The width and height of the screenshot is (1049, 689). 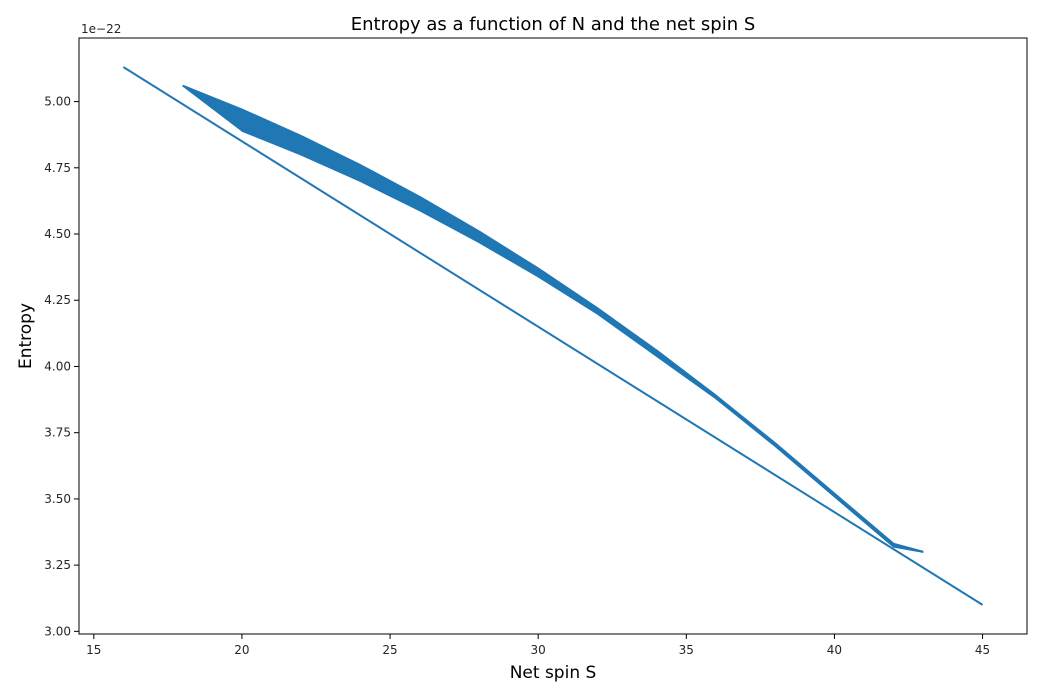 What do you see at coordinates (538, 650) in the screenshot?
I see `x-tick-label: 30` at bounding box center [538, 650].